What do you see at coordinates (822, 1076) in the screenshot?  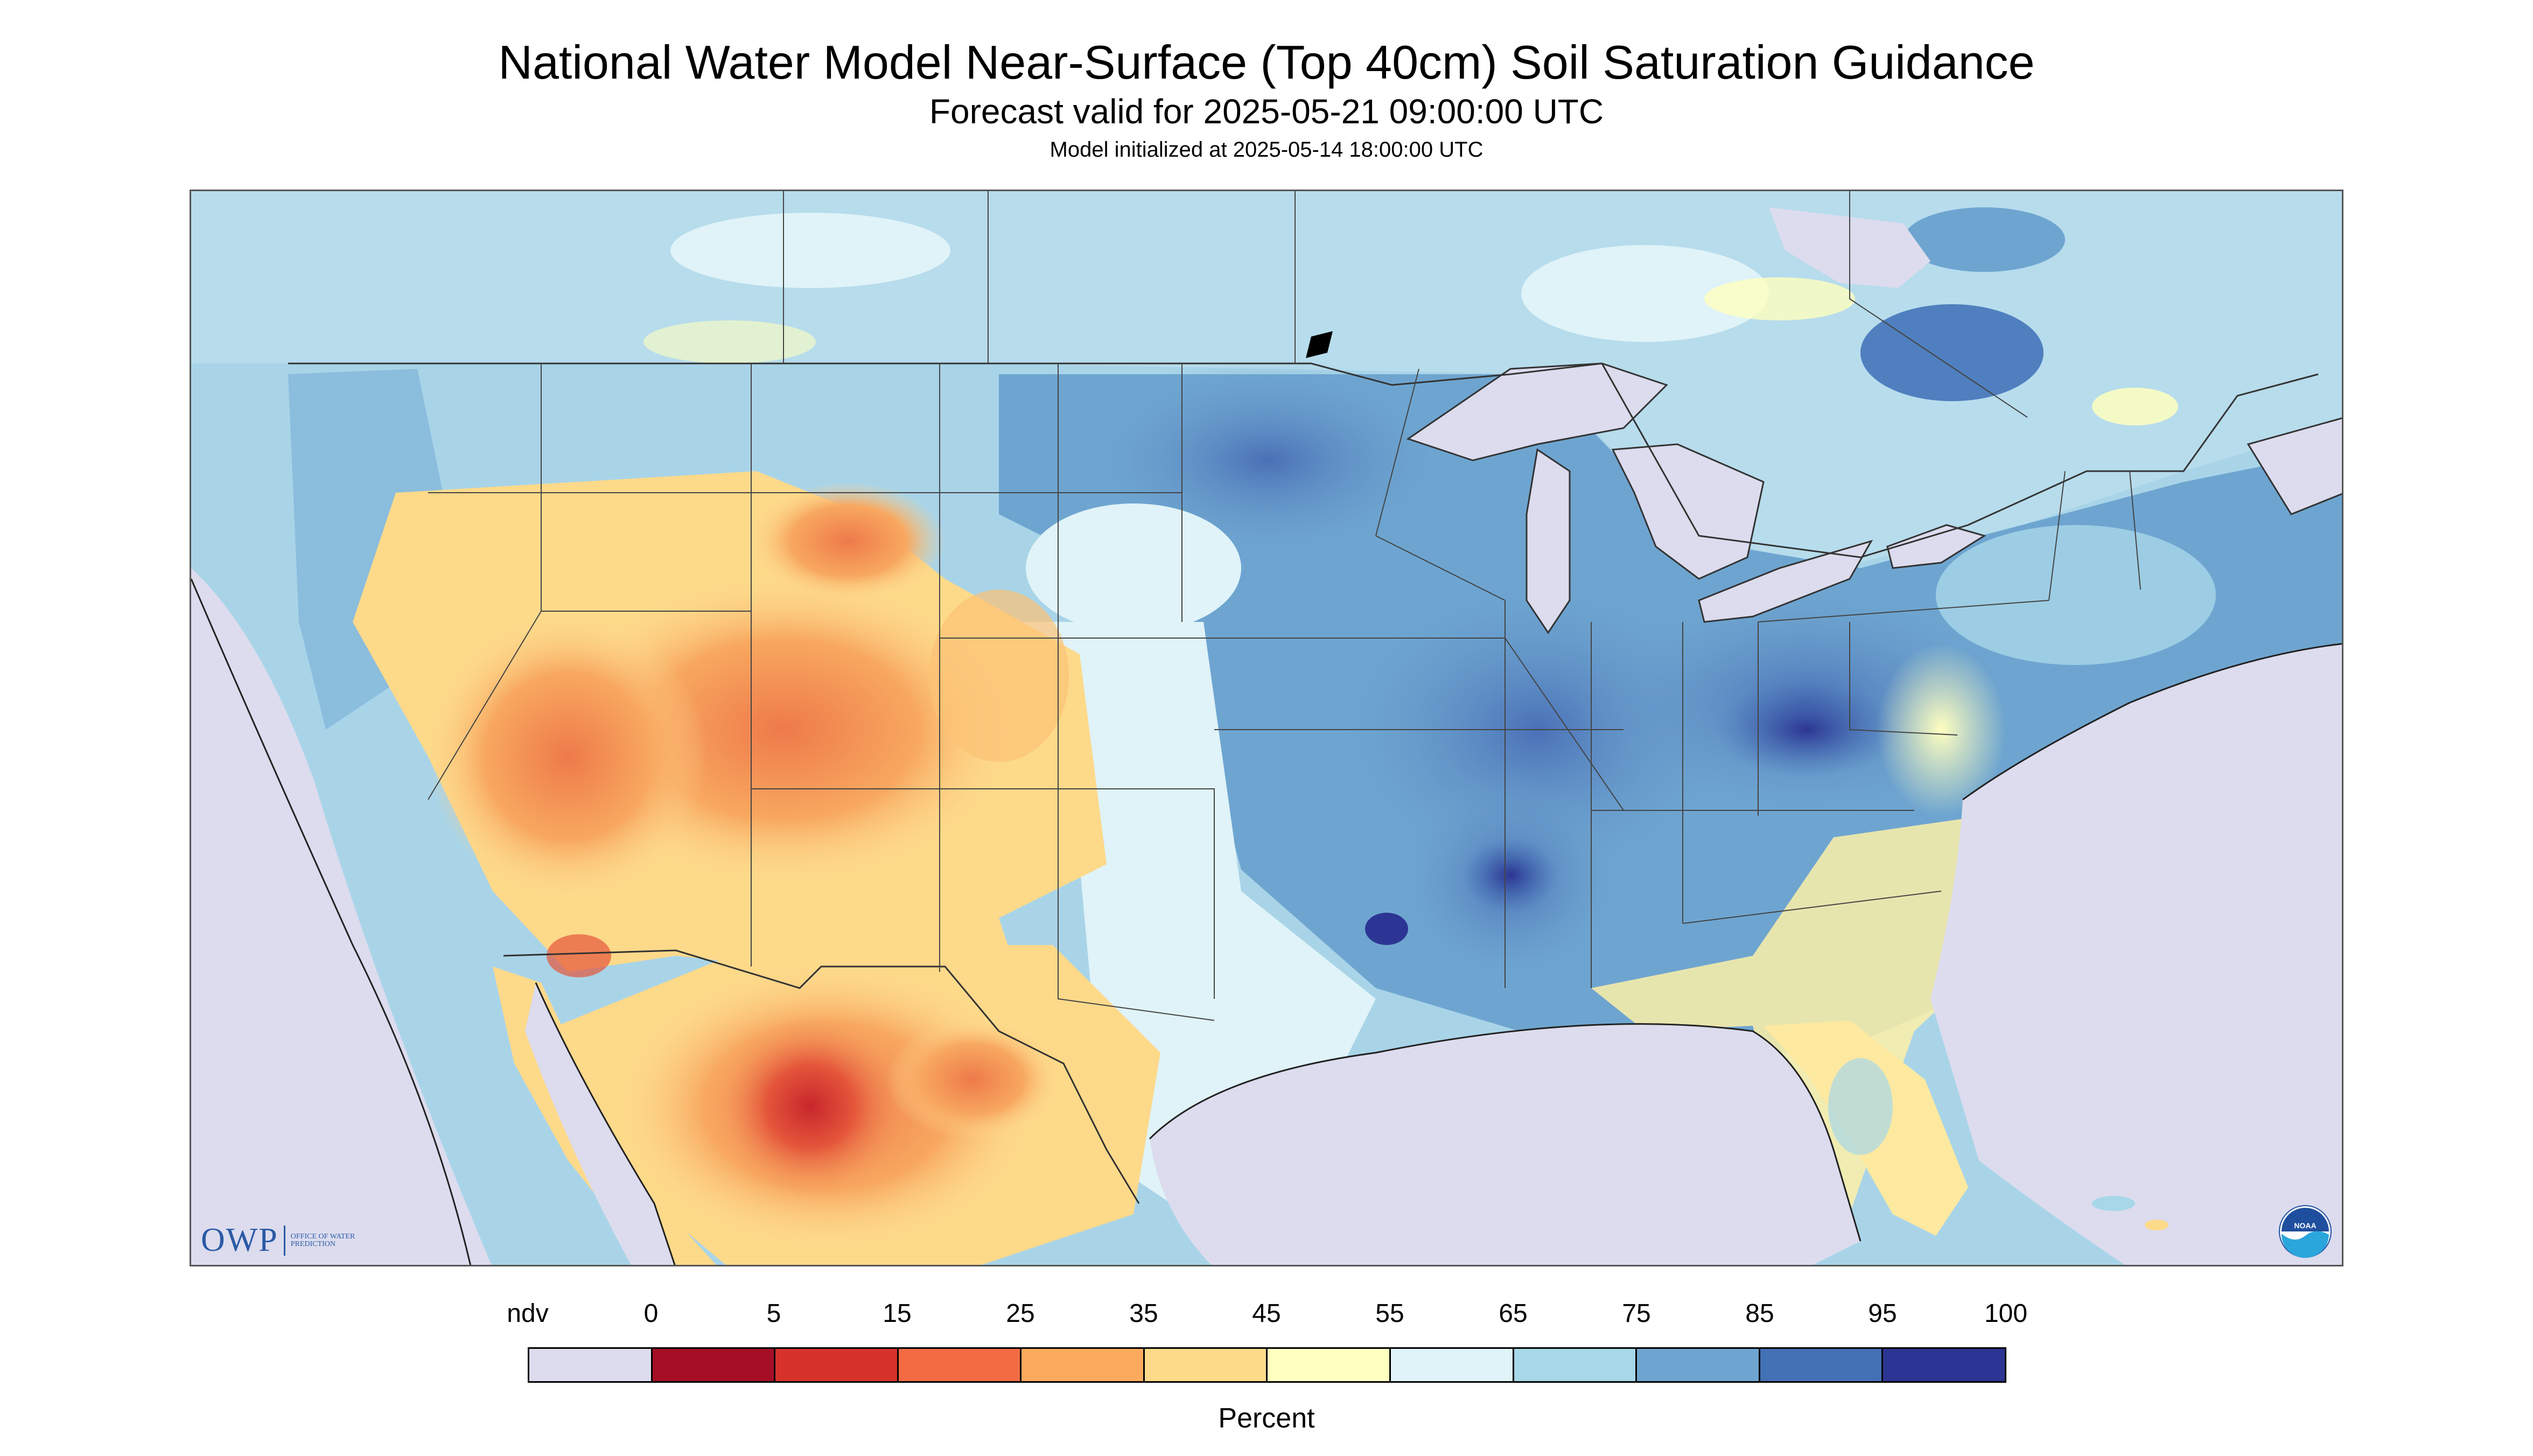 I see `us-mexico-border` at bounding box center [822, 1076].